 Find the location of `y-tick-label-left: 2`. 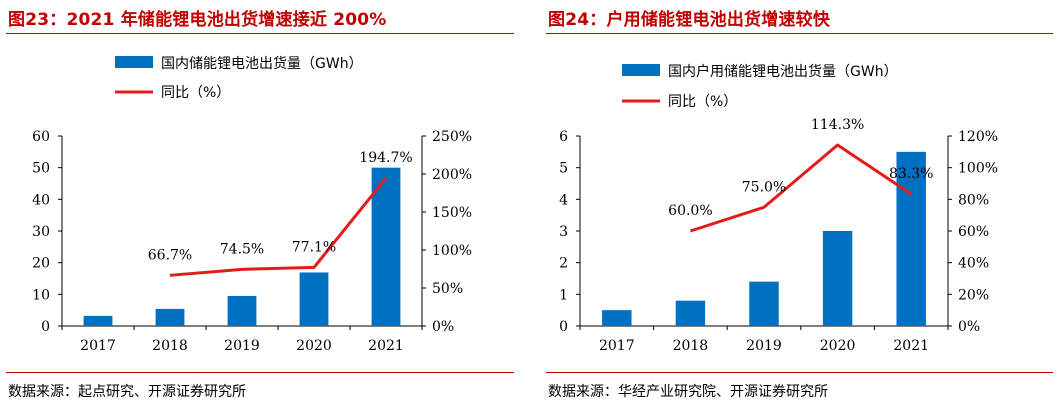

y-tick-label-left: 2 is located at coordinates (563, 264).